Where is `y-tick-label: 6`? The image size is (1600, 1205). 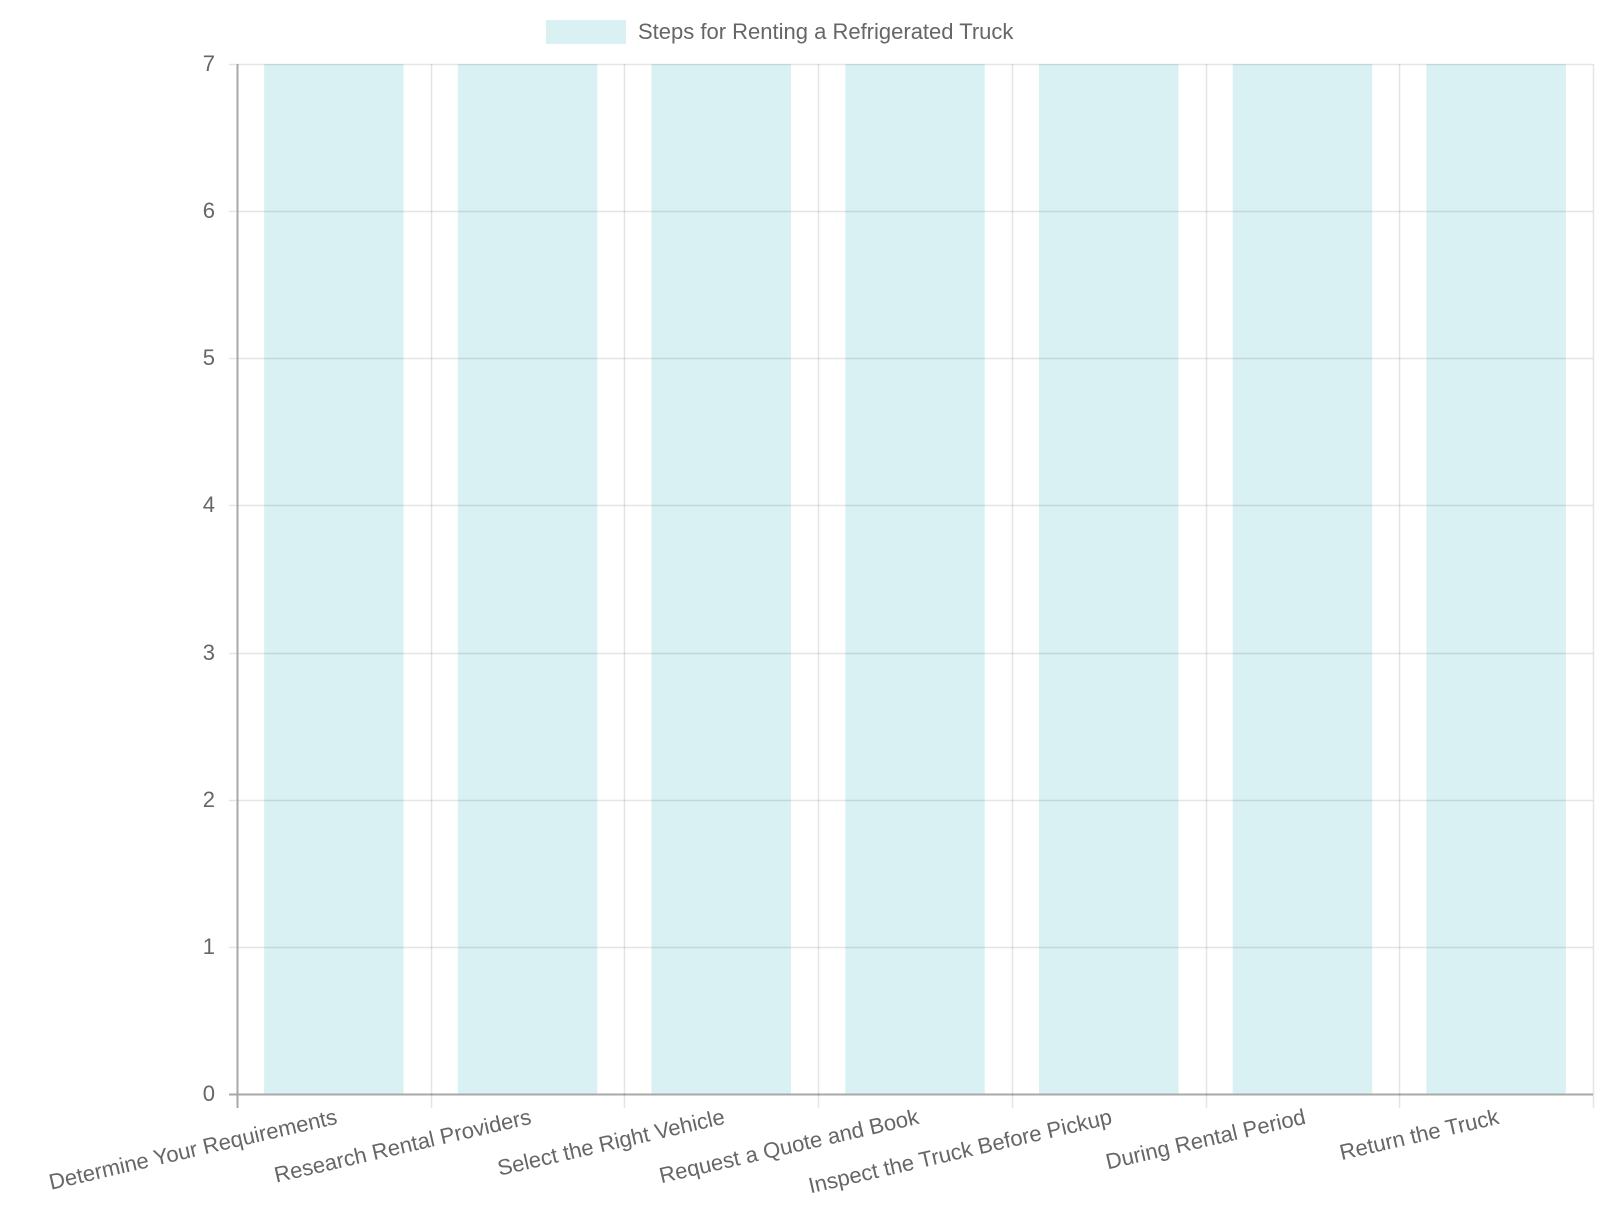 y-tick-label: 6 is located at coordinates (208, 211).